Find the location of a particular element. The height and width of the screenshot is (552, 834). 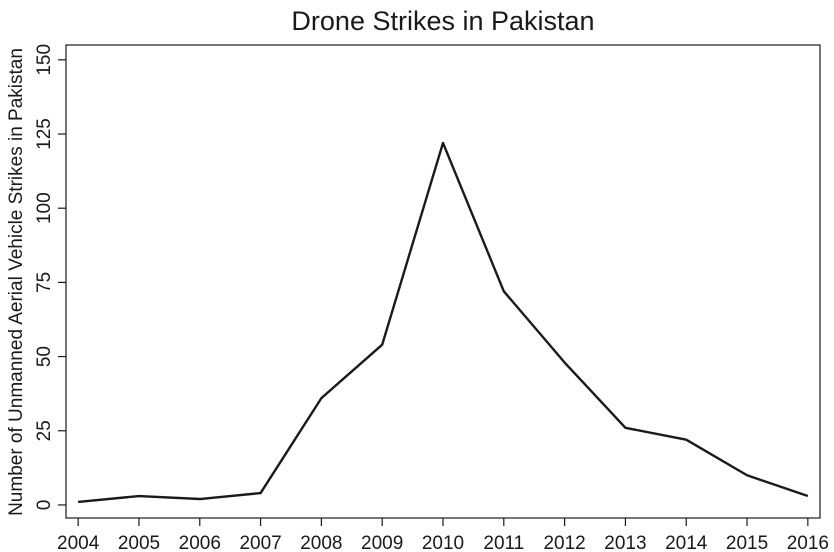

x-tick-label: 2016 is located at coordinates (808, 542).